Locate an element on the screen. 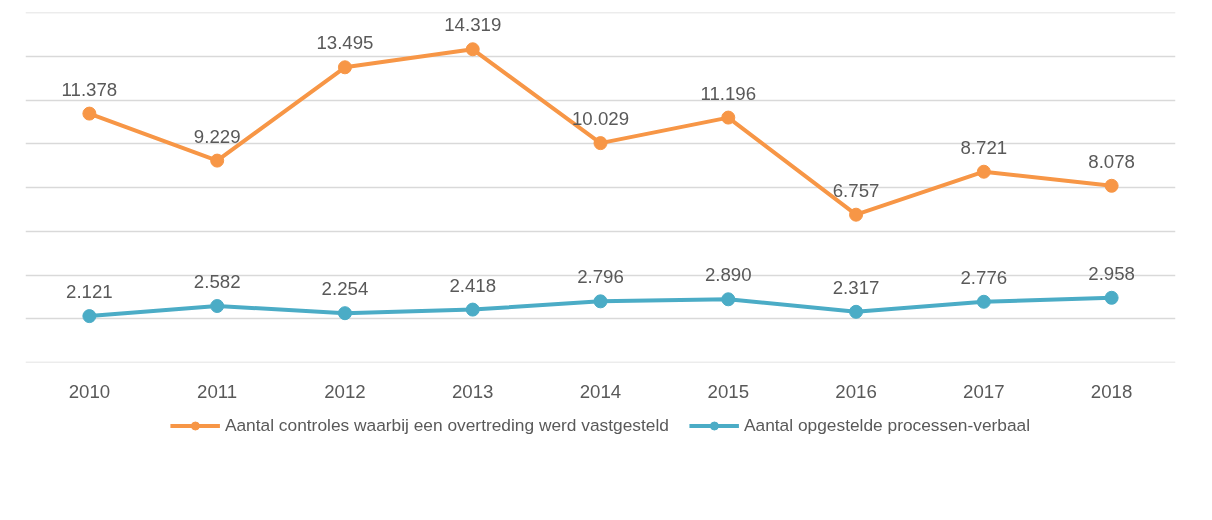 This screenshot has width=1212, height=520. data-label: 11.196 is located at coordinates (728, 93).